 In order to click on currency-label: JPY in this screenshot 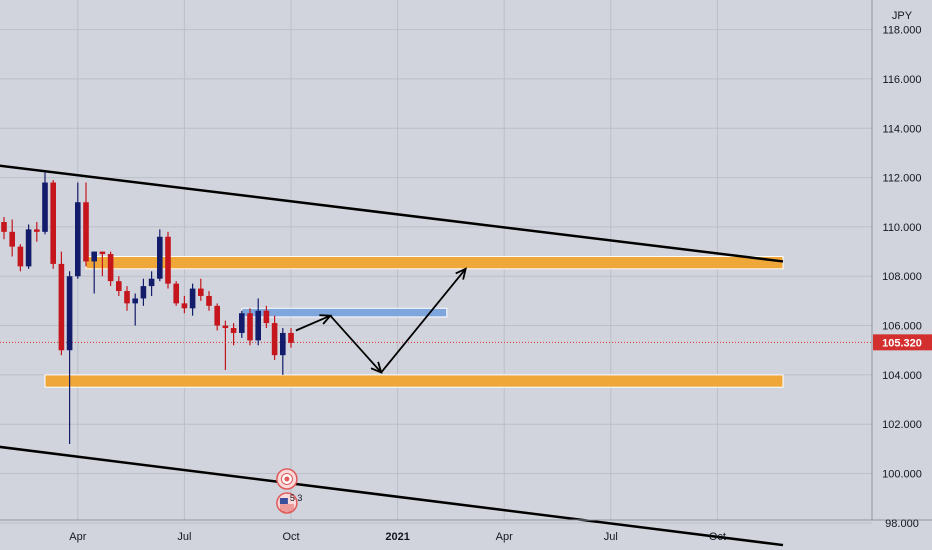, I will do `click(902, 16)`.